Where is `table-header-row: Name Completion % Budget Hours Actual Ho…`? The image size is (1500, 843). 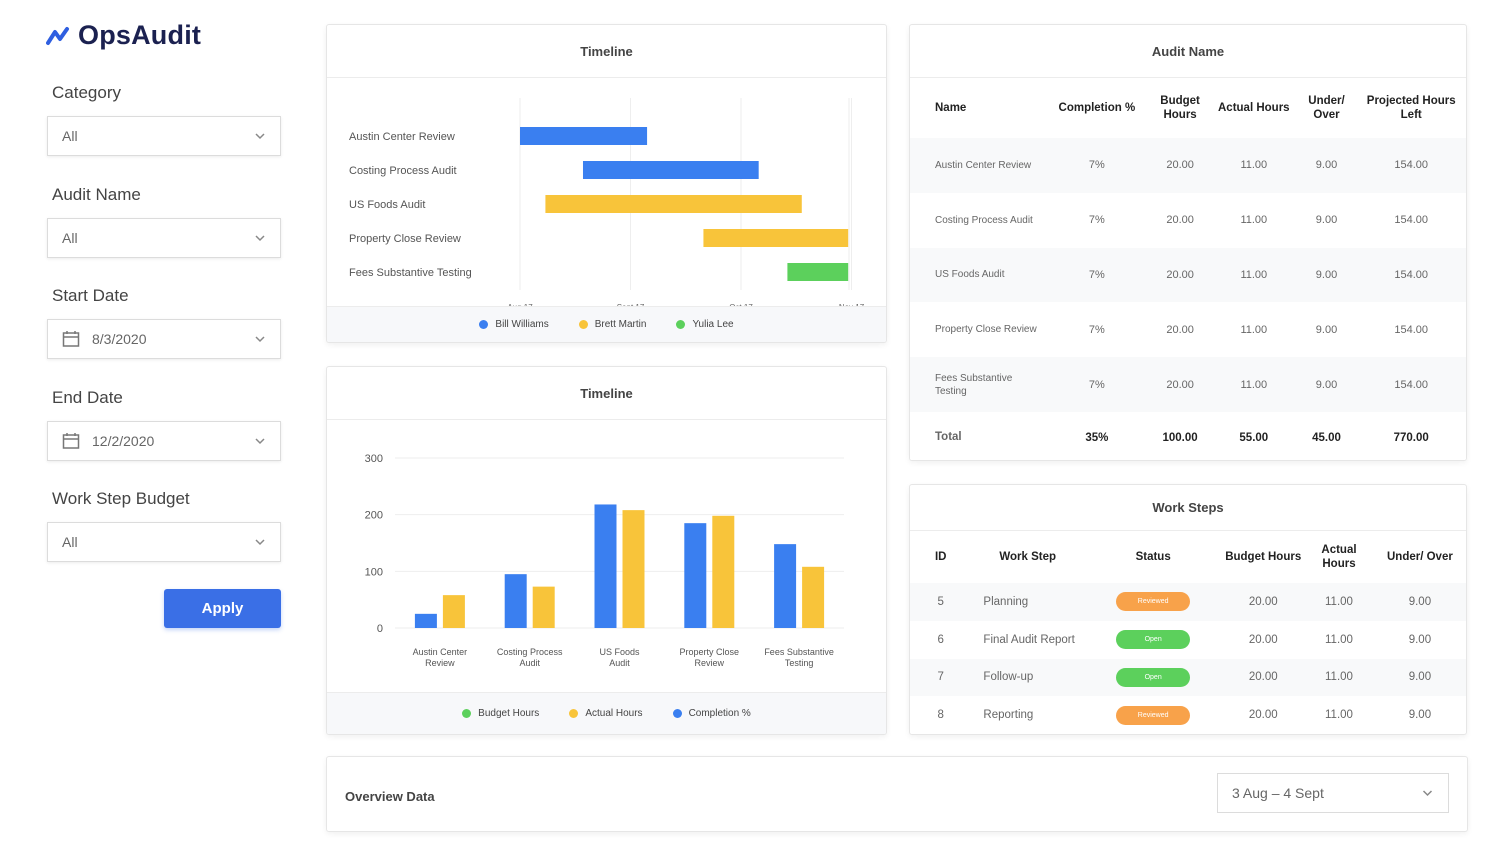
table-header-row: Name Completion % Budget Hours Actual Ho… is located at coordinates (1188, 108).